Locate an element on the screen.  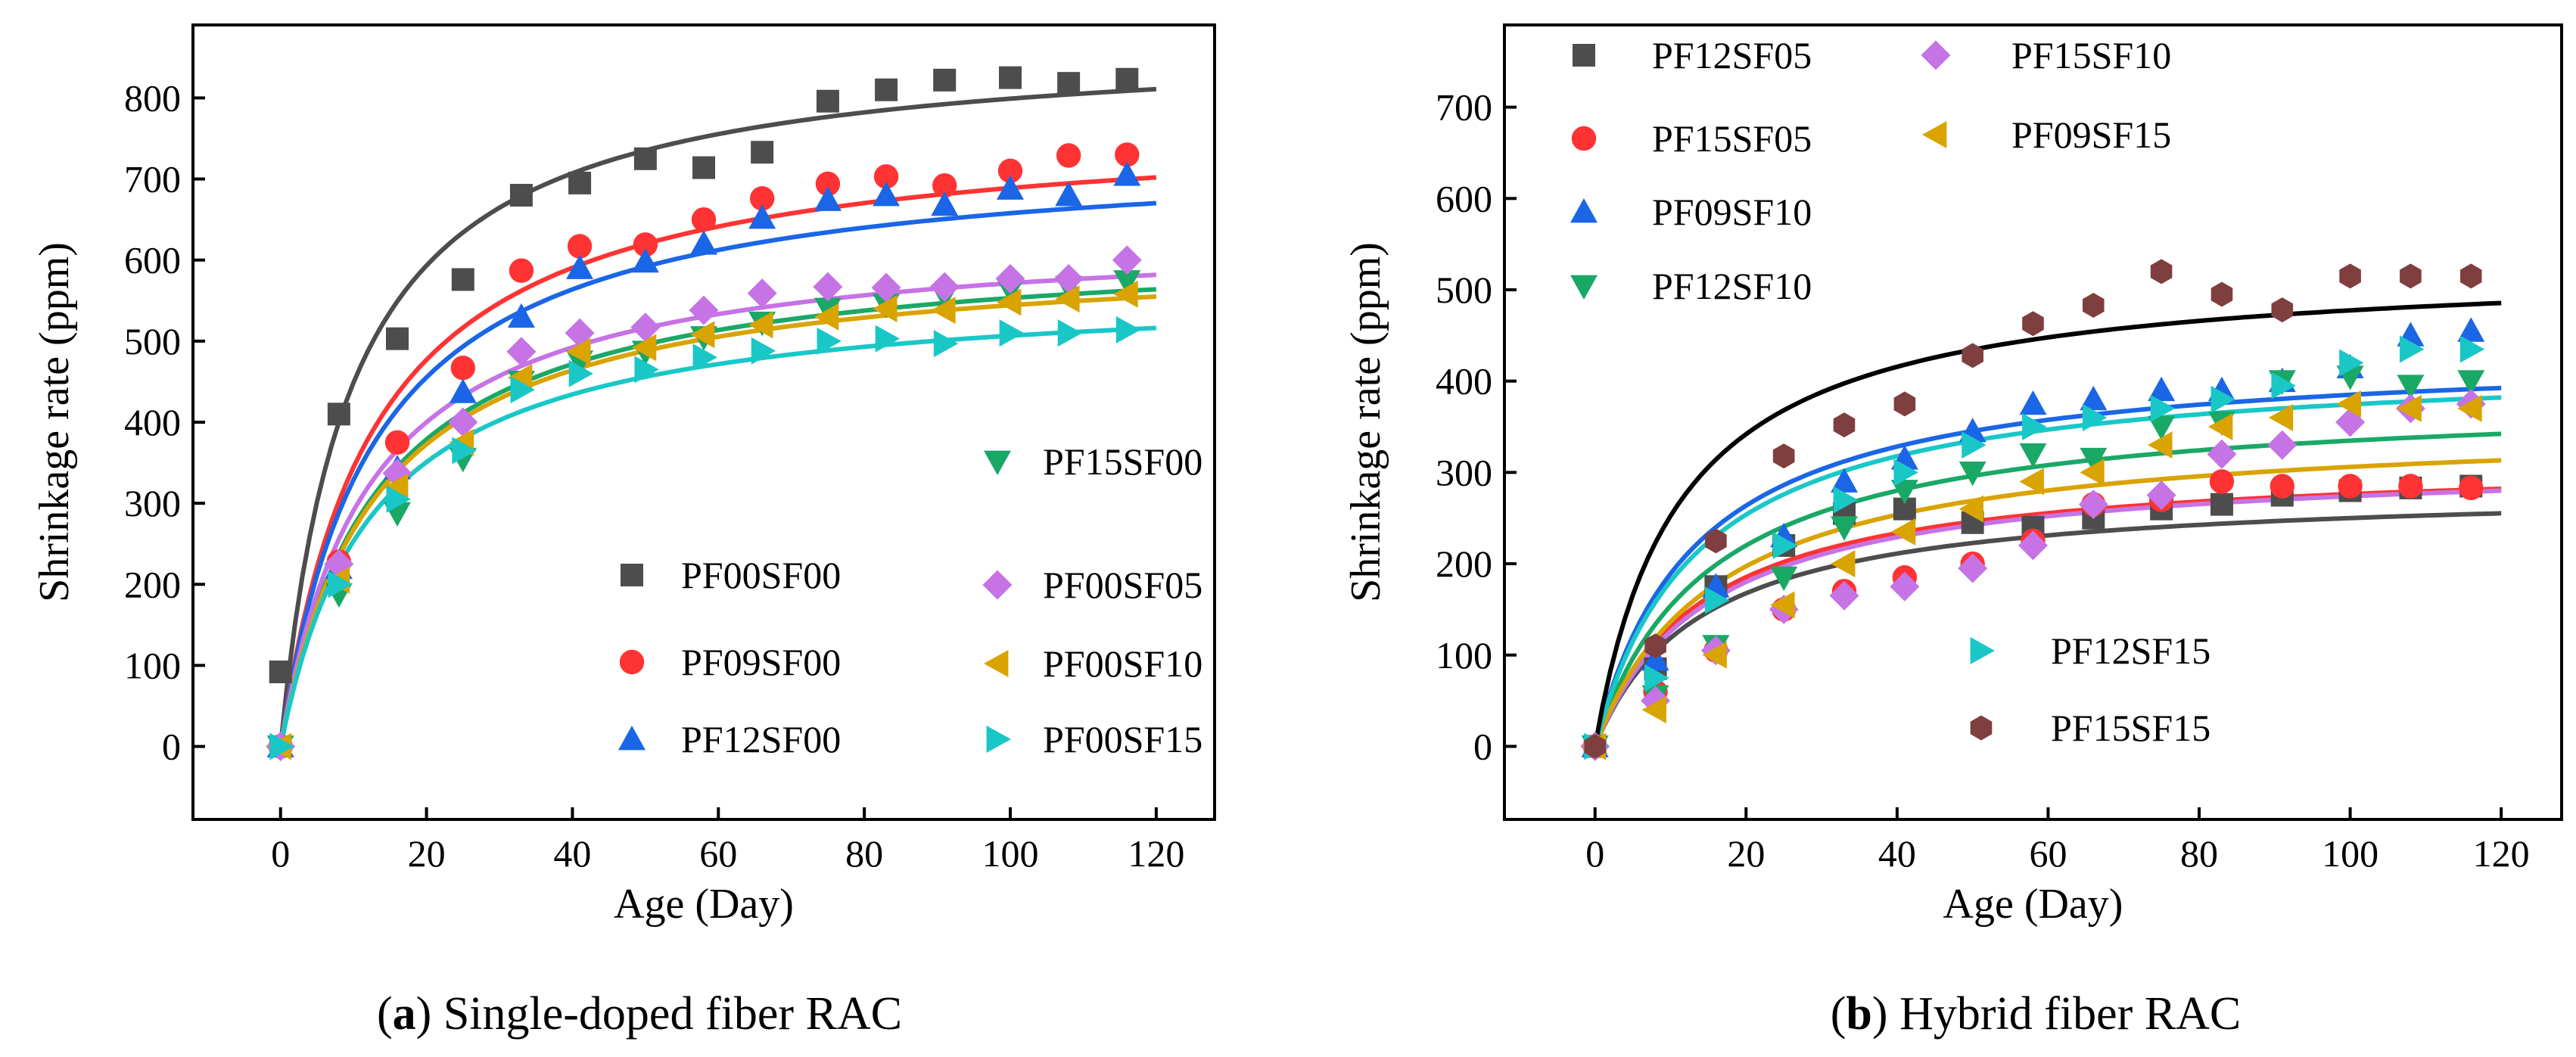
data-point-pf15sf00 is located at coordinates (1127, 282).